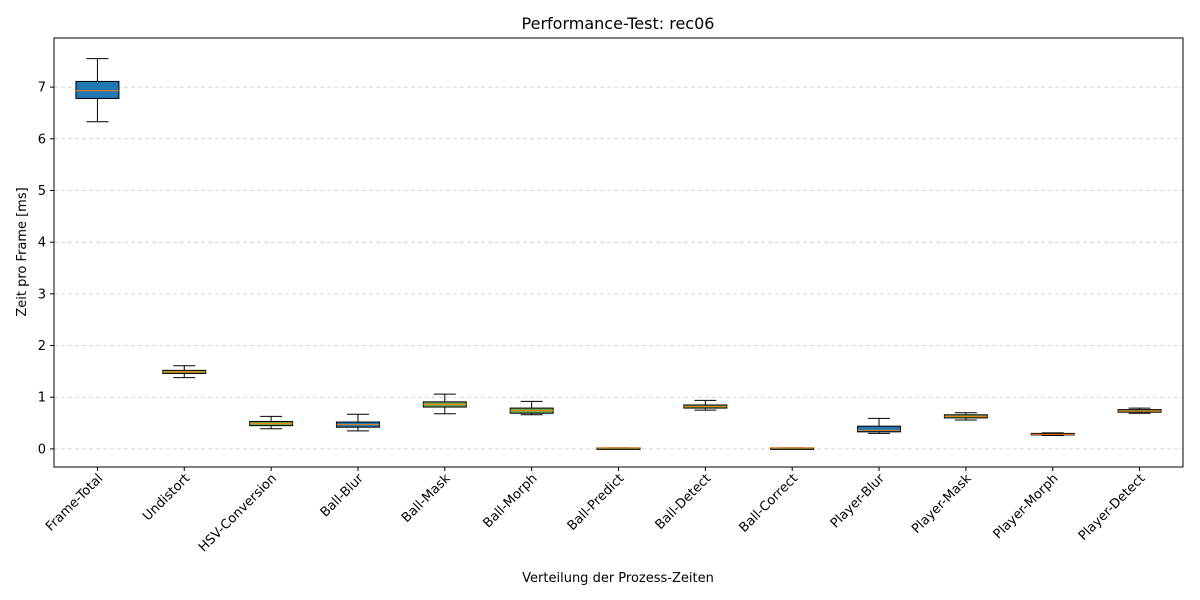 This screenshot has width=1200, height=600. I want to click on x-tick-label: Frame-Total, so click(74, 502).